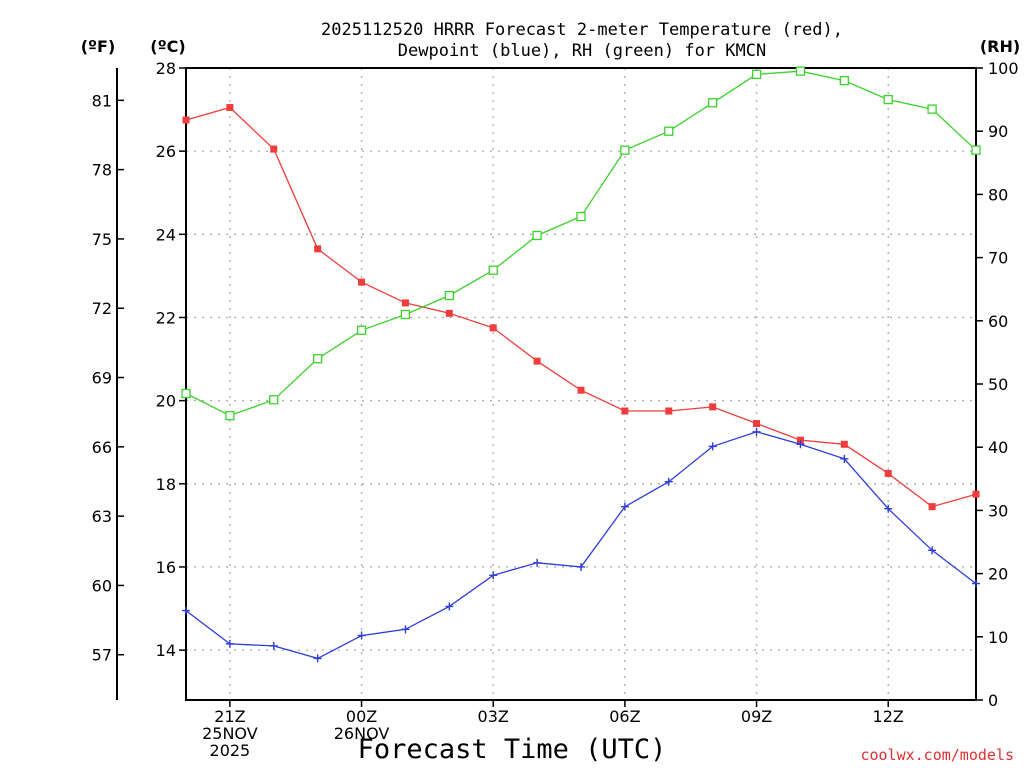 This screenshot has width=1024, height=768. I want to click on celsius-tick-label: 28, so click(166, 68).